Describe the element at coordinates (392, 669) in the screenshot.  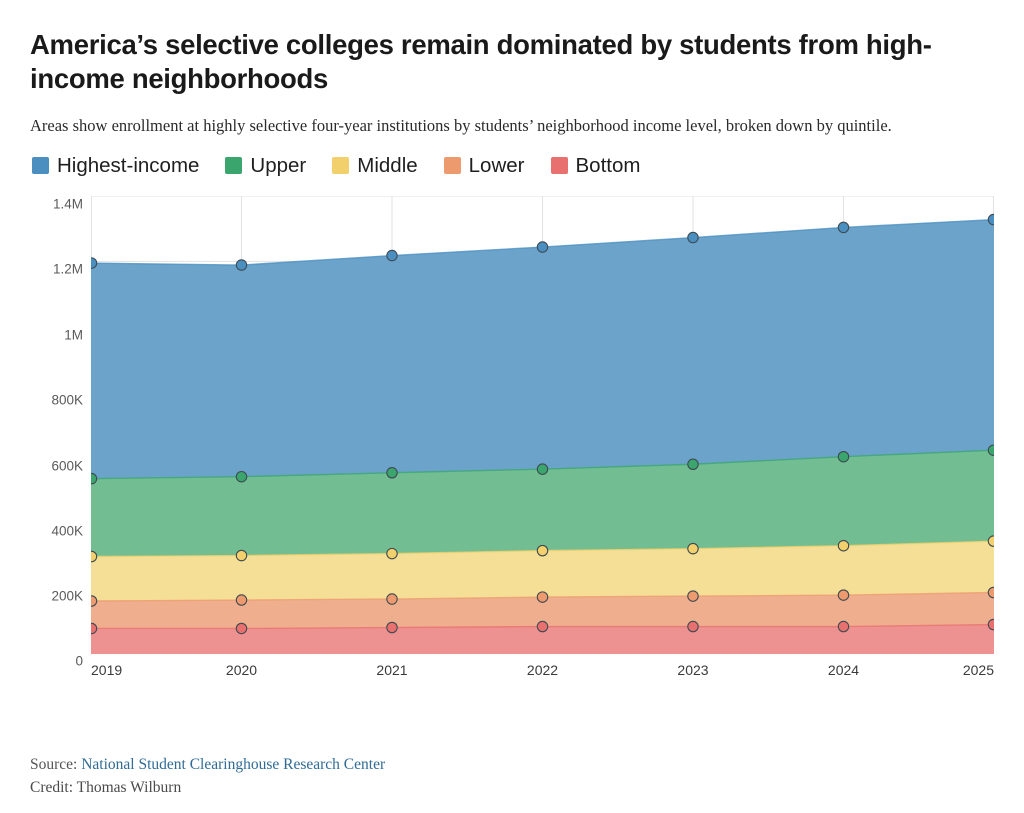
I see `x-axis-tick-label: 2021` at that location.